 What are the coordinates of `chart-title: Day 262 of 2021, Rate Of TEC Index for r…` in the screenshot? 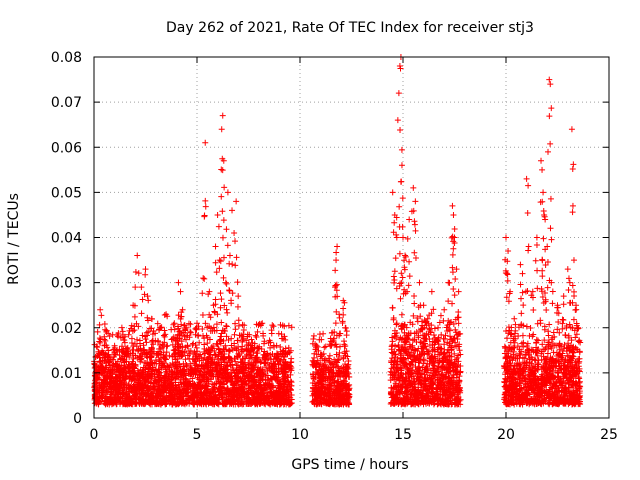 It's located at (350, 28).